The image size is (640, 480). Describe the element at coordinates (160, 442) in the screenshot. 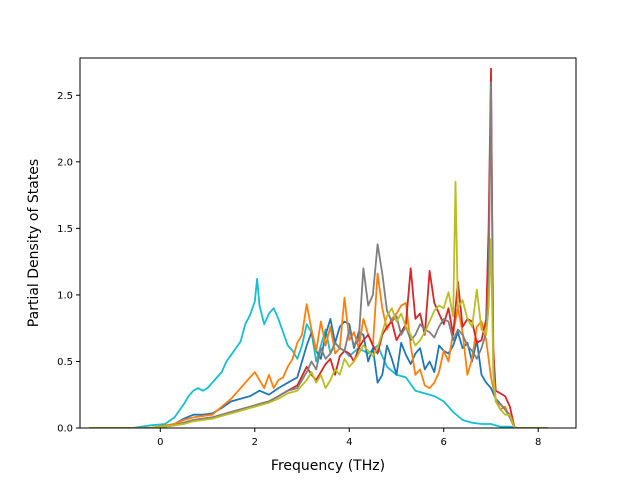

I see `x-tick-label: 0` at that location.